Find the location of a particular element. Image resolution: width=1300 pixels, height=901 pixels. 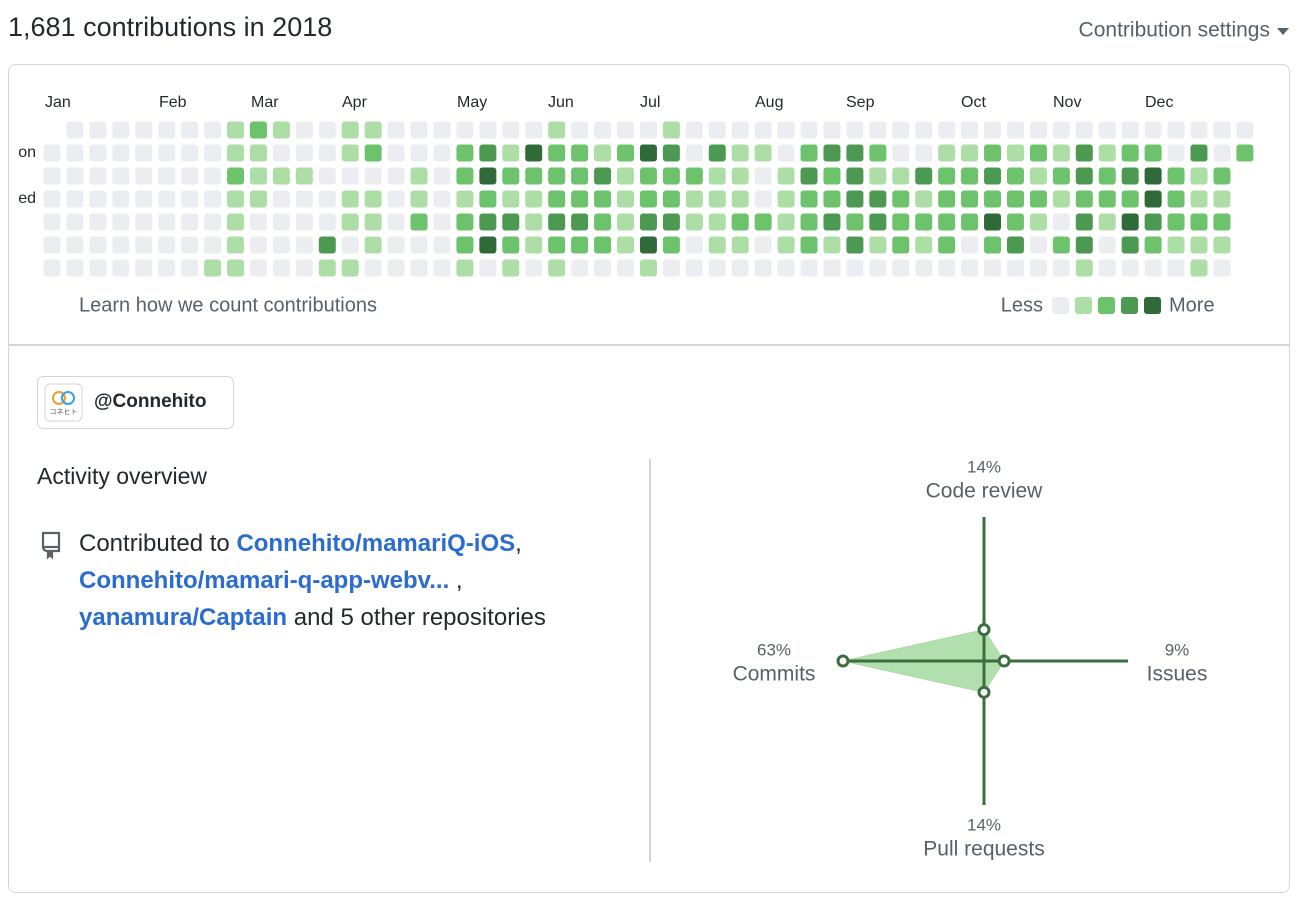

sentence-text: , is located at coordinates (456, 580).